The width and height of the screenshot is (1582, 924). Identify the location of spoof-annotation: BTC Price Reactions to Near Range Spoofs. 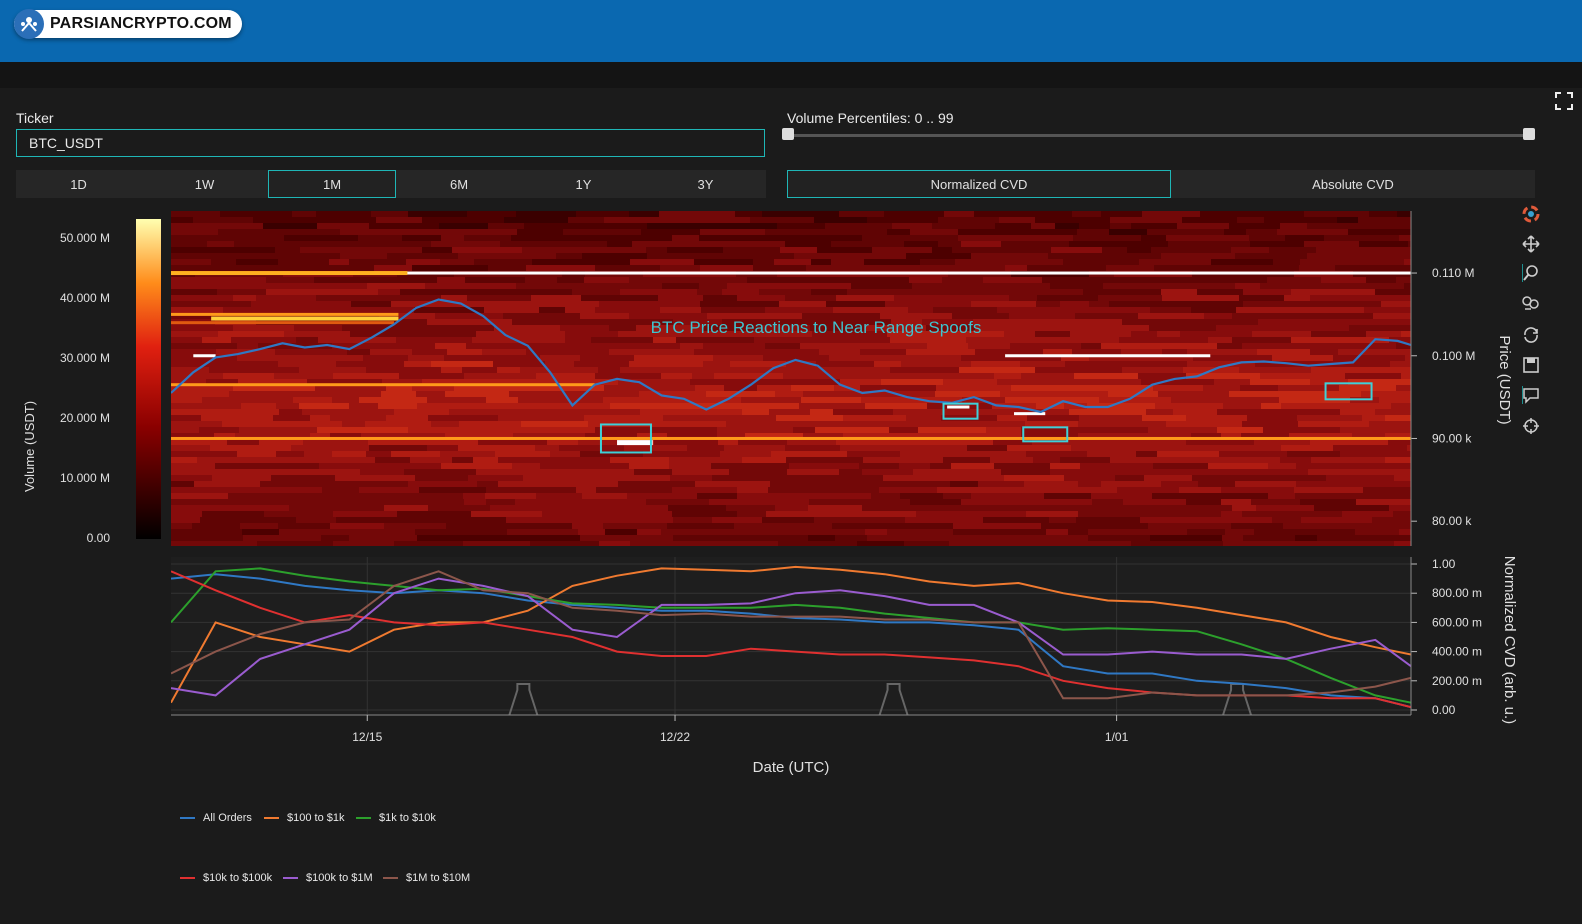
(816, 327).